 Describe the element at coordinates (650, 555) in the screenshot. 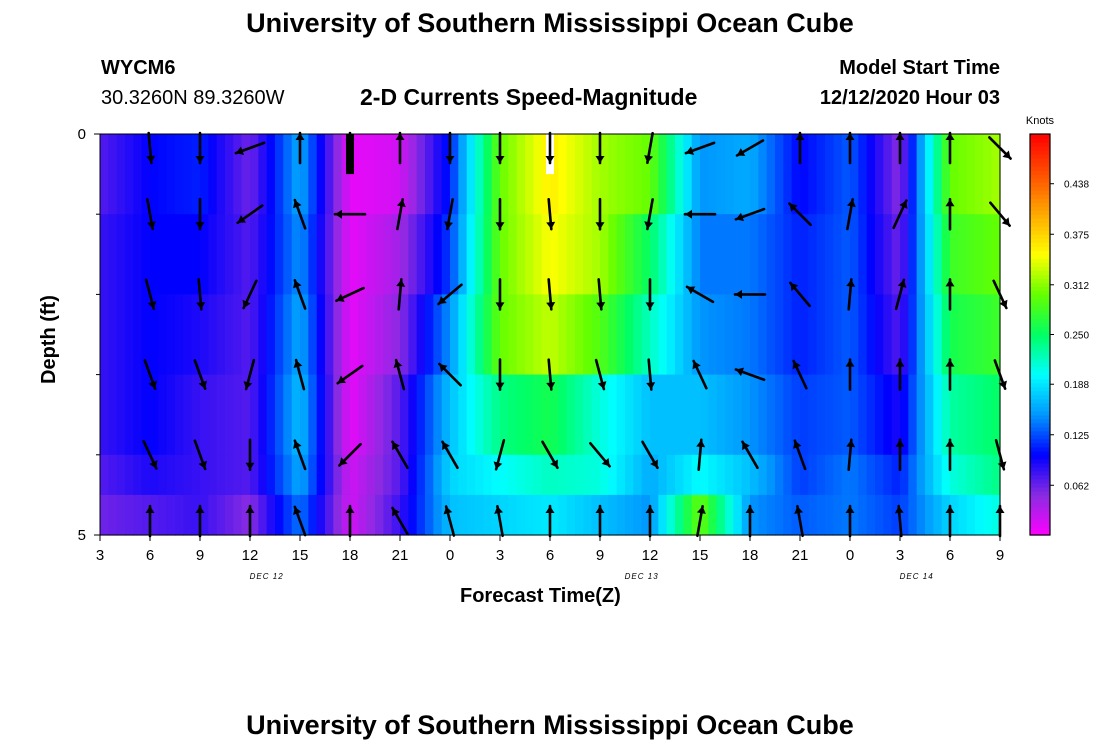

I see `x-tick-label: 12` at that location.